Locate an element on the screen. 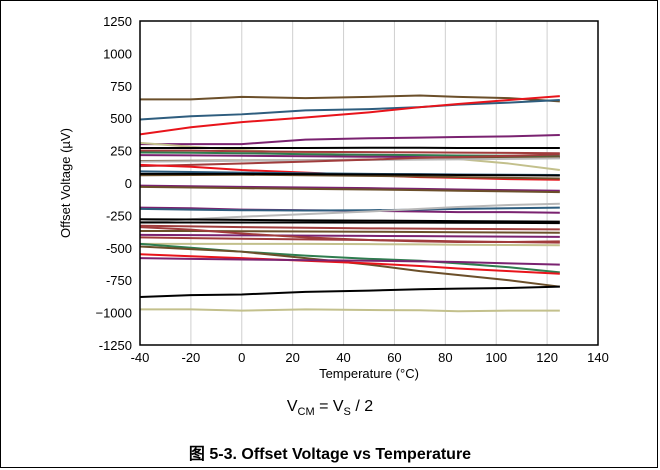 This screenshot has width=660, height=470. x-tick-label: -20 is located at coordinates (190, 357).